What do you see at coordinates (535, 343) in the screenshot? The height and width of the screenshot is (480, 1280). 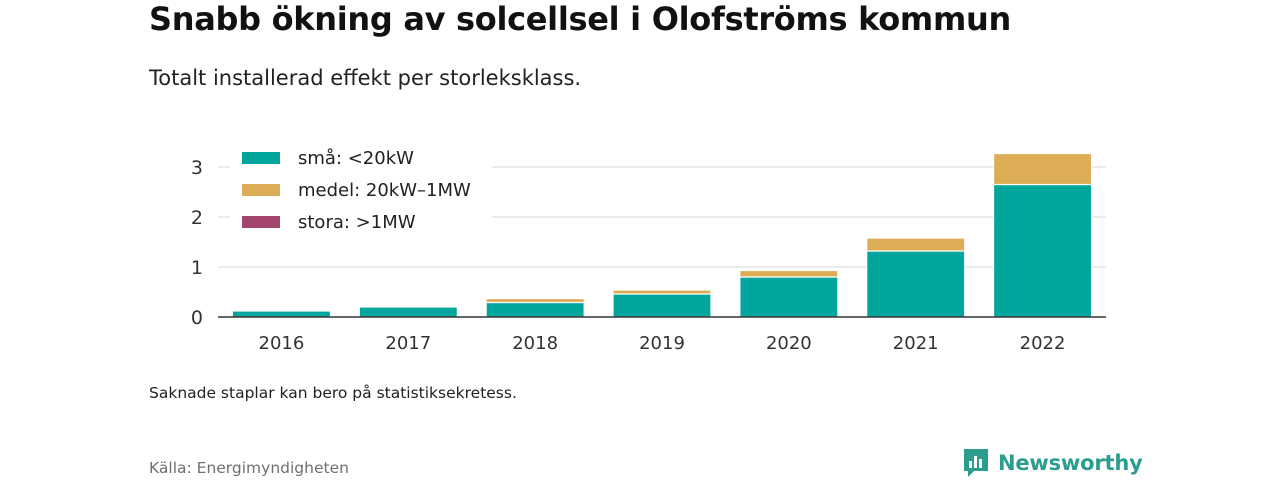 I see `x-tick-label: 2018` at bounding box center [535, 343].